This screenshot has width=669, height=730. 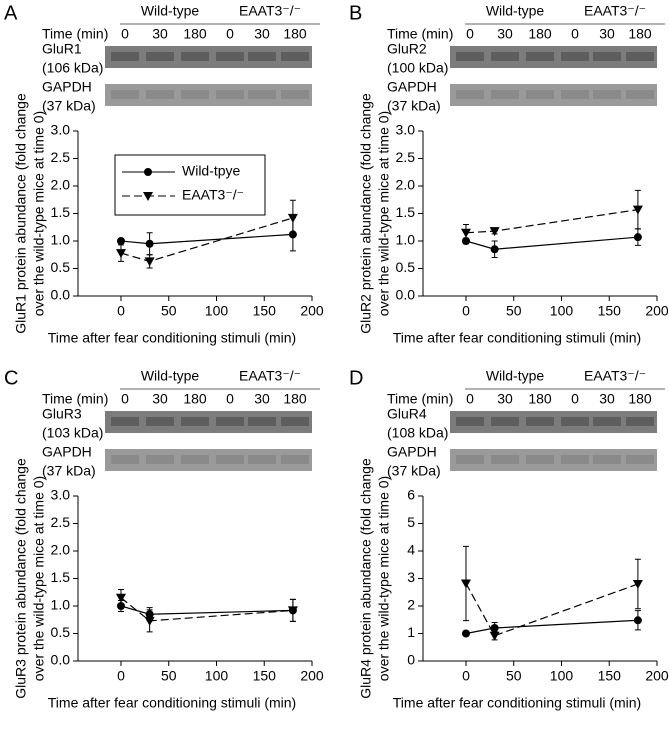 I want to click on y-tick-label: 1, so click(x=411, y=632).